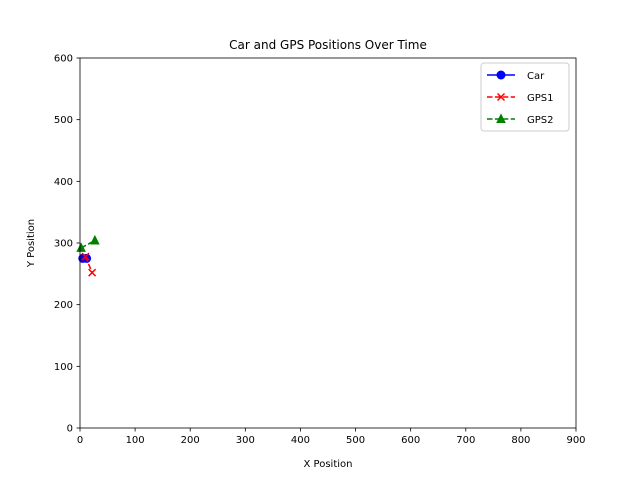  Describe the element at coordinates (63, 244) in the screenshot. I see `y-tick-label: 300` at that location.